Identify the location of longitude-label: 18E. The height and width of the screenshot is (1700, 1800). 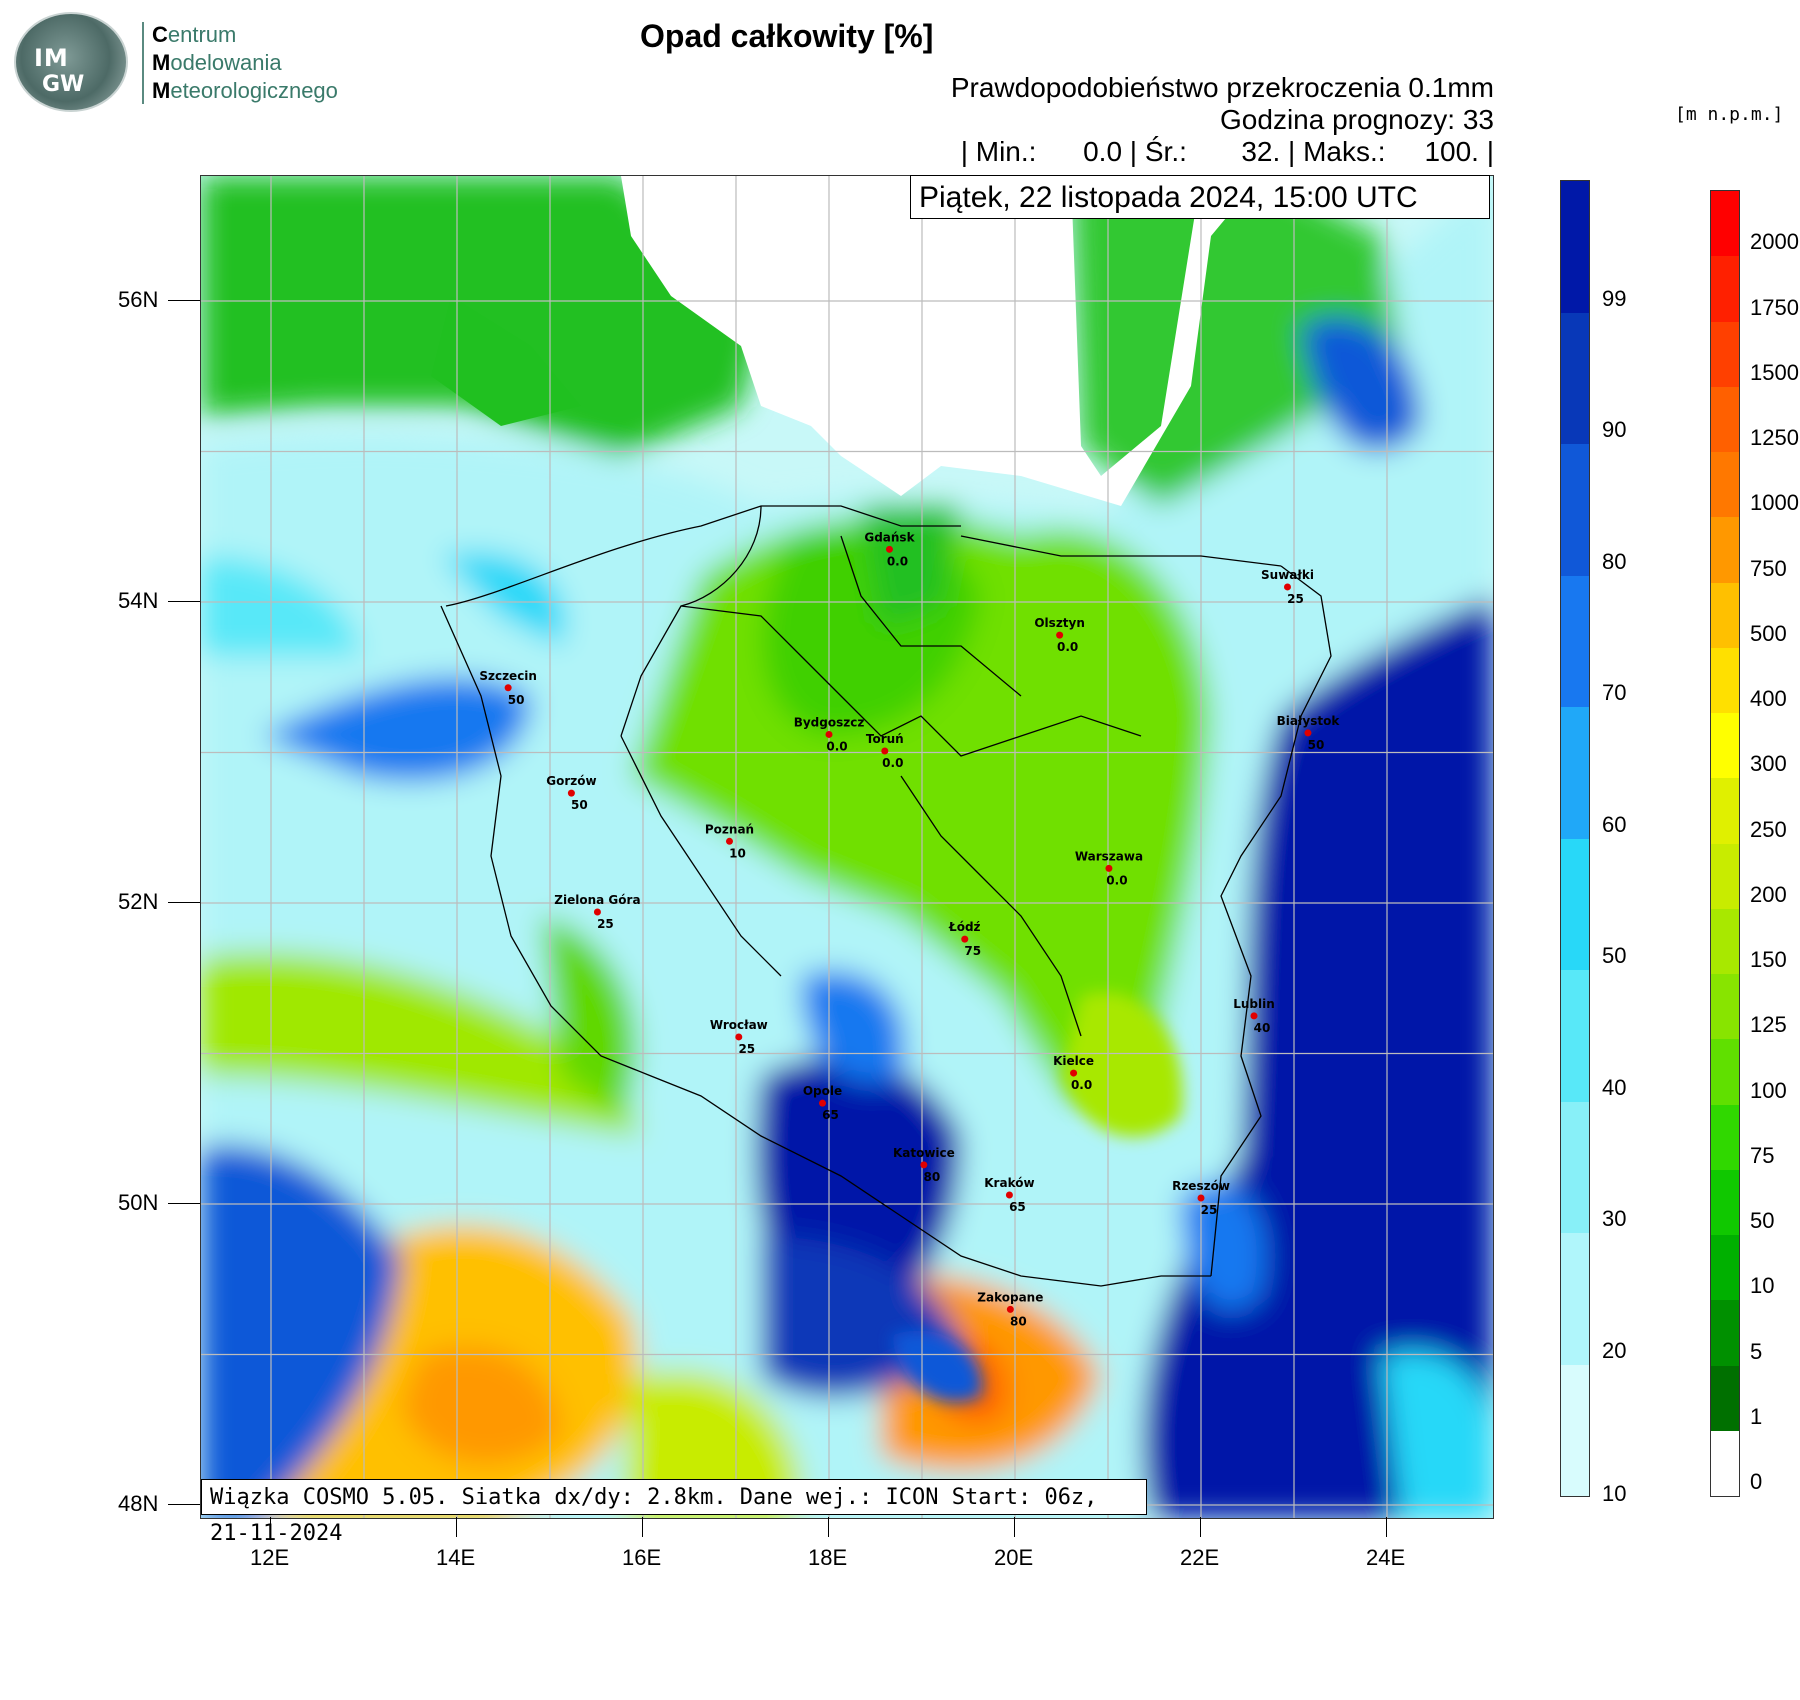
(828, 1557).